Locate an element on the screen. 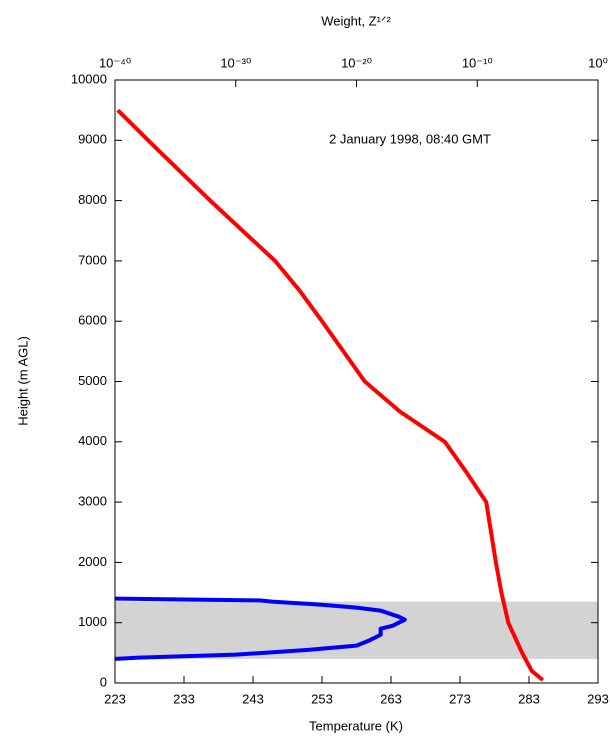 Image resolution: width=610 pixels, height=741 pixels. x2-tick-label: 10⁰ is located at coordinates (598, 62).